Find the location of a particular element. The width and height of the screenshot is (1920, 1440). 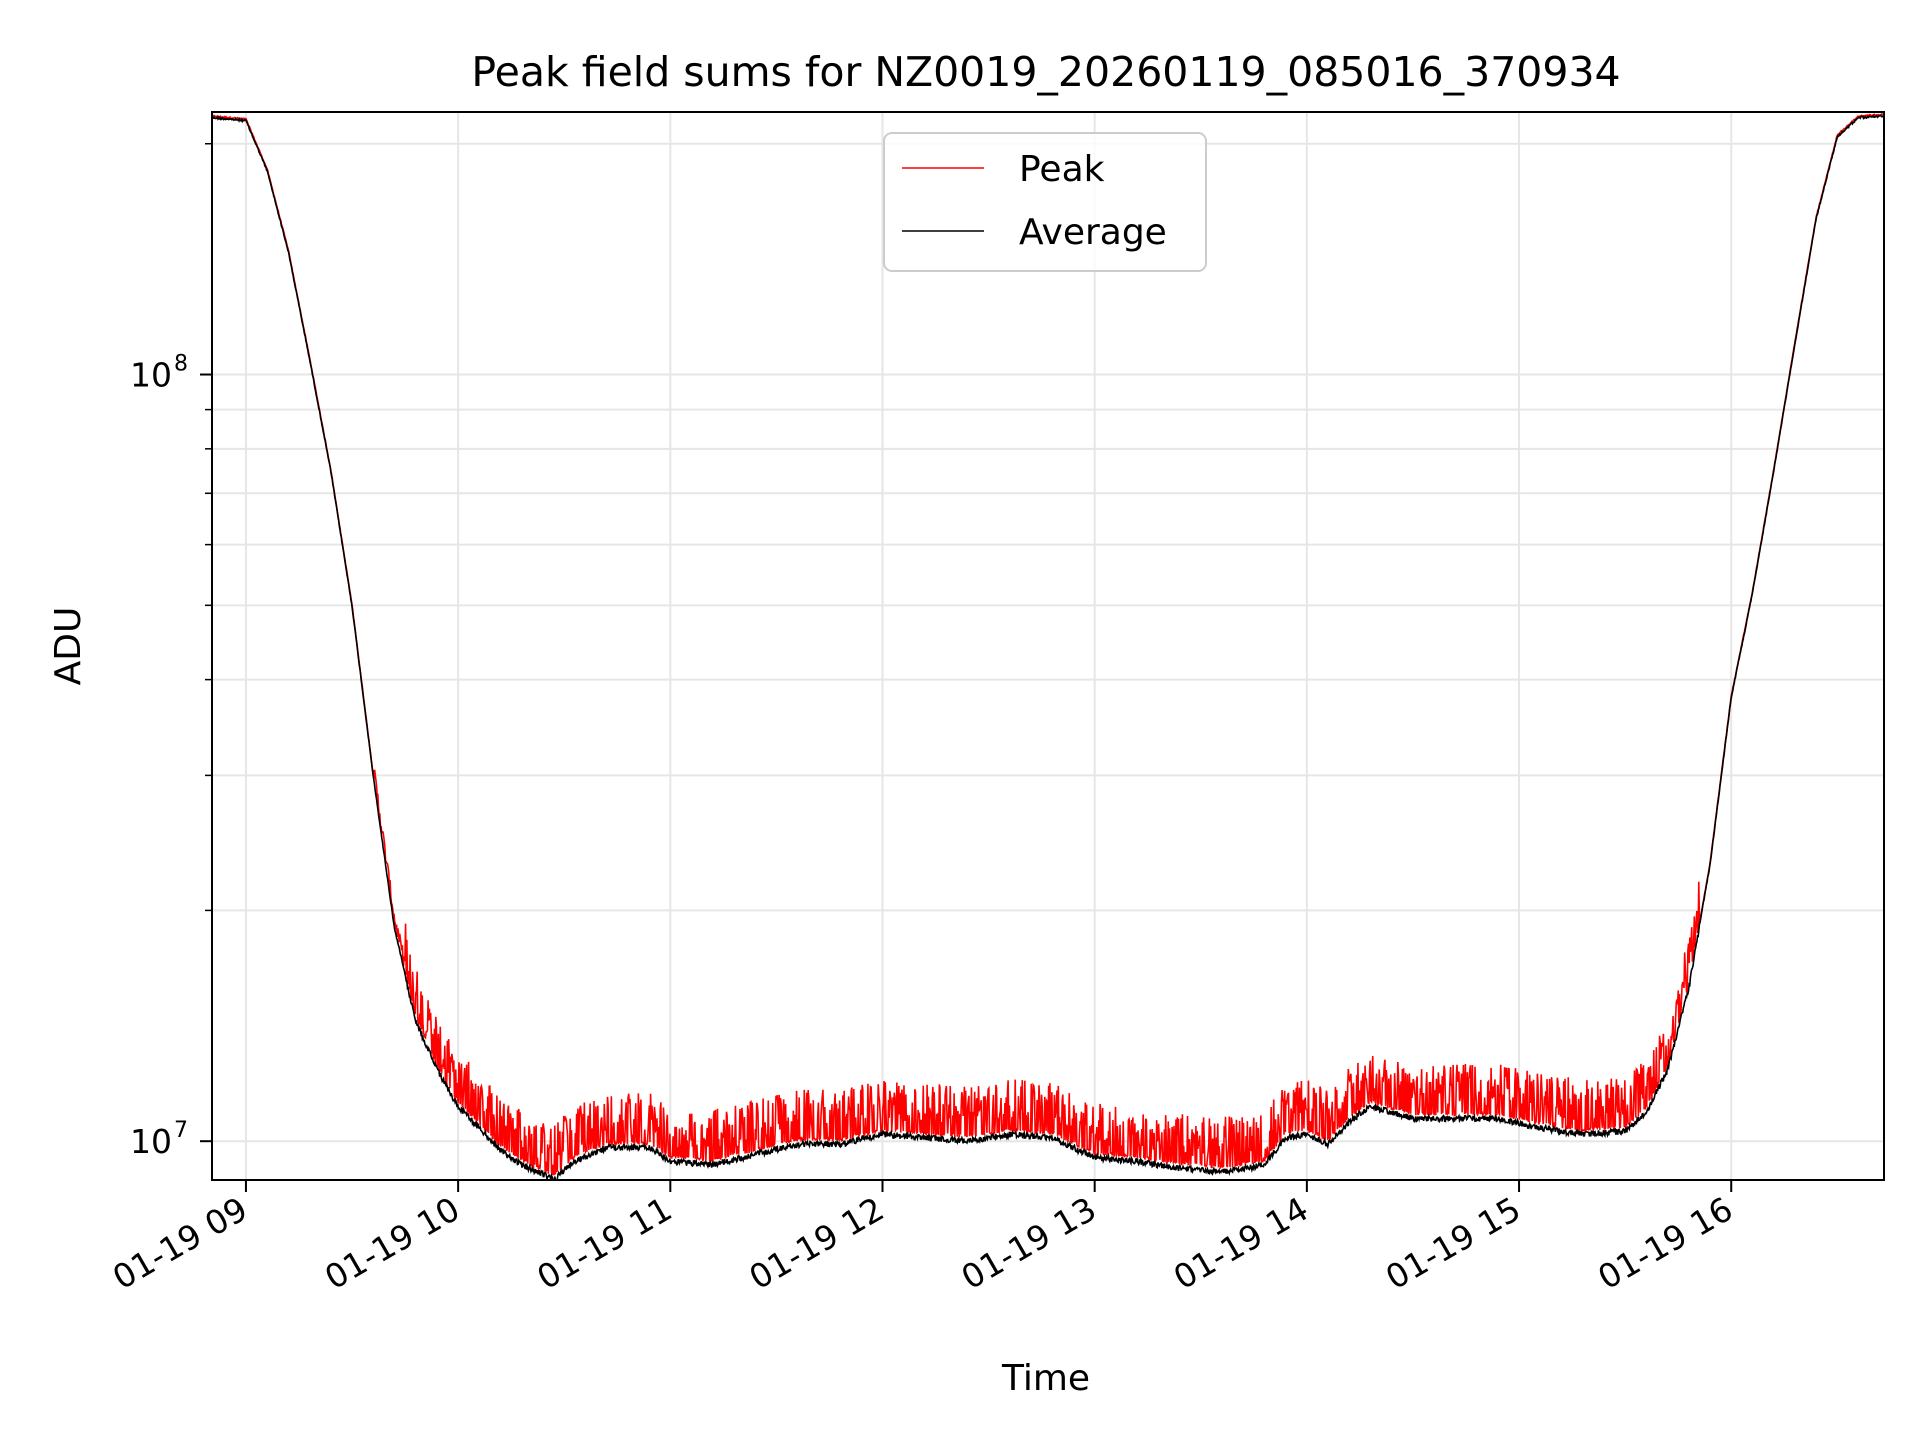

legend-label-peak: Peak is located at coordinates (1062, 169).